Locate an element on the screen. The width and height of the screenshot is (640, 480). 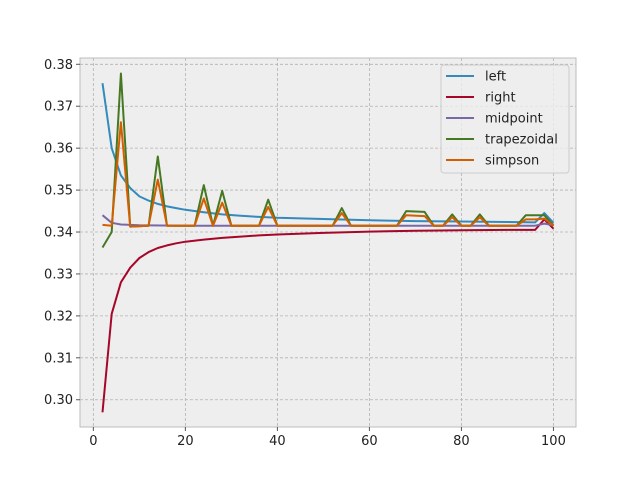
y-tick-label: 0.37 is located at coordinates (58, 107).